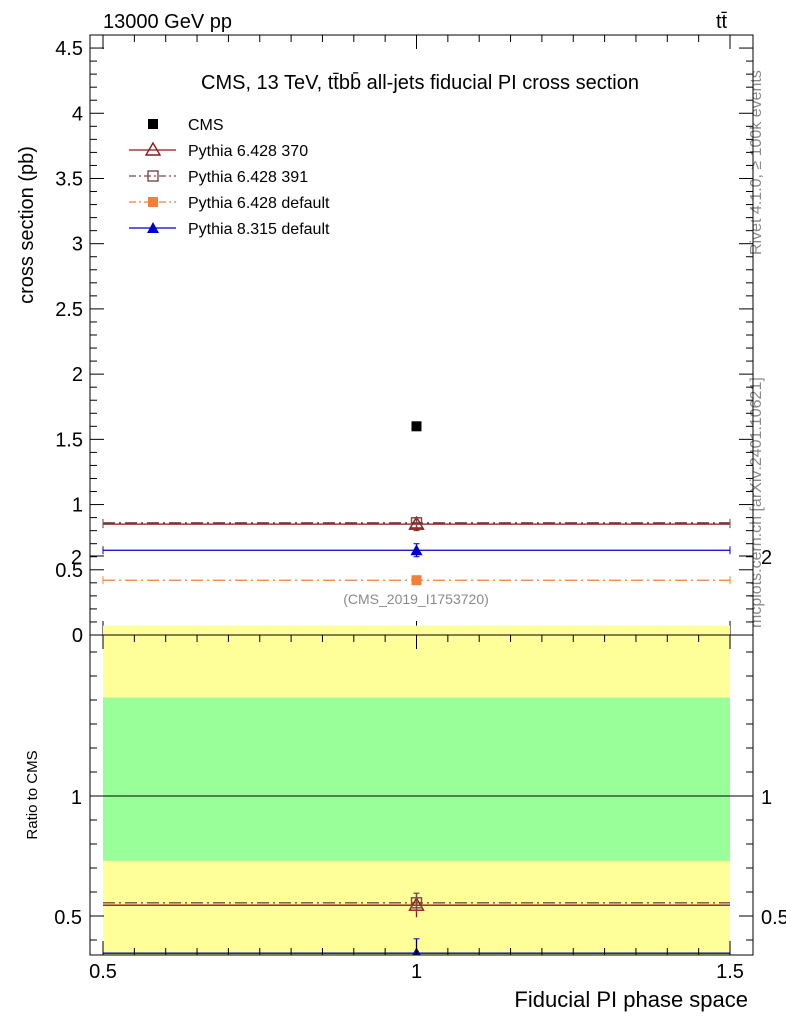 The width and height of the screenshot is (786, 1024). What do you see at coordinates (773, 918) in the screenshot?
I see `ratio-y-tick-label-right: 0.5` at bounding box center [773, 918].